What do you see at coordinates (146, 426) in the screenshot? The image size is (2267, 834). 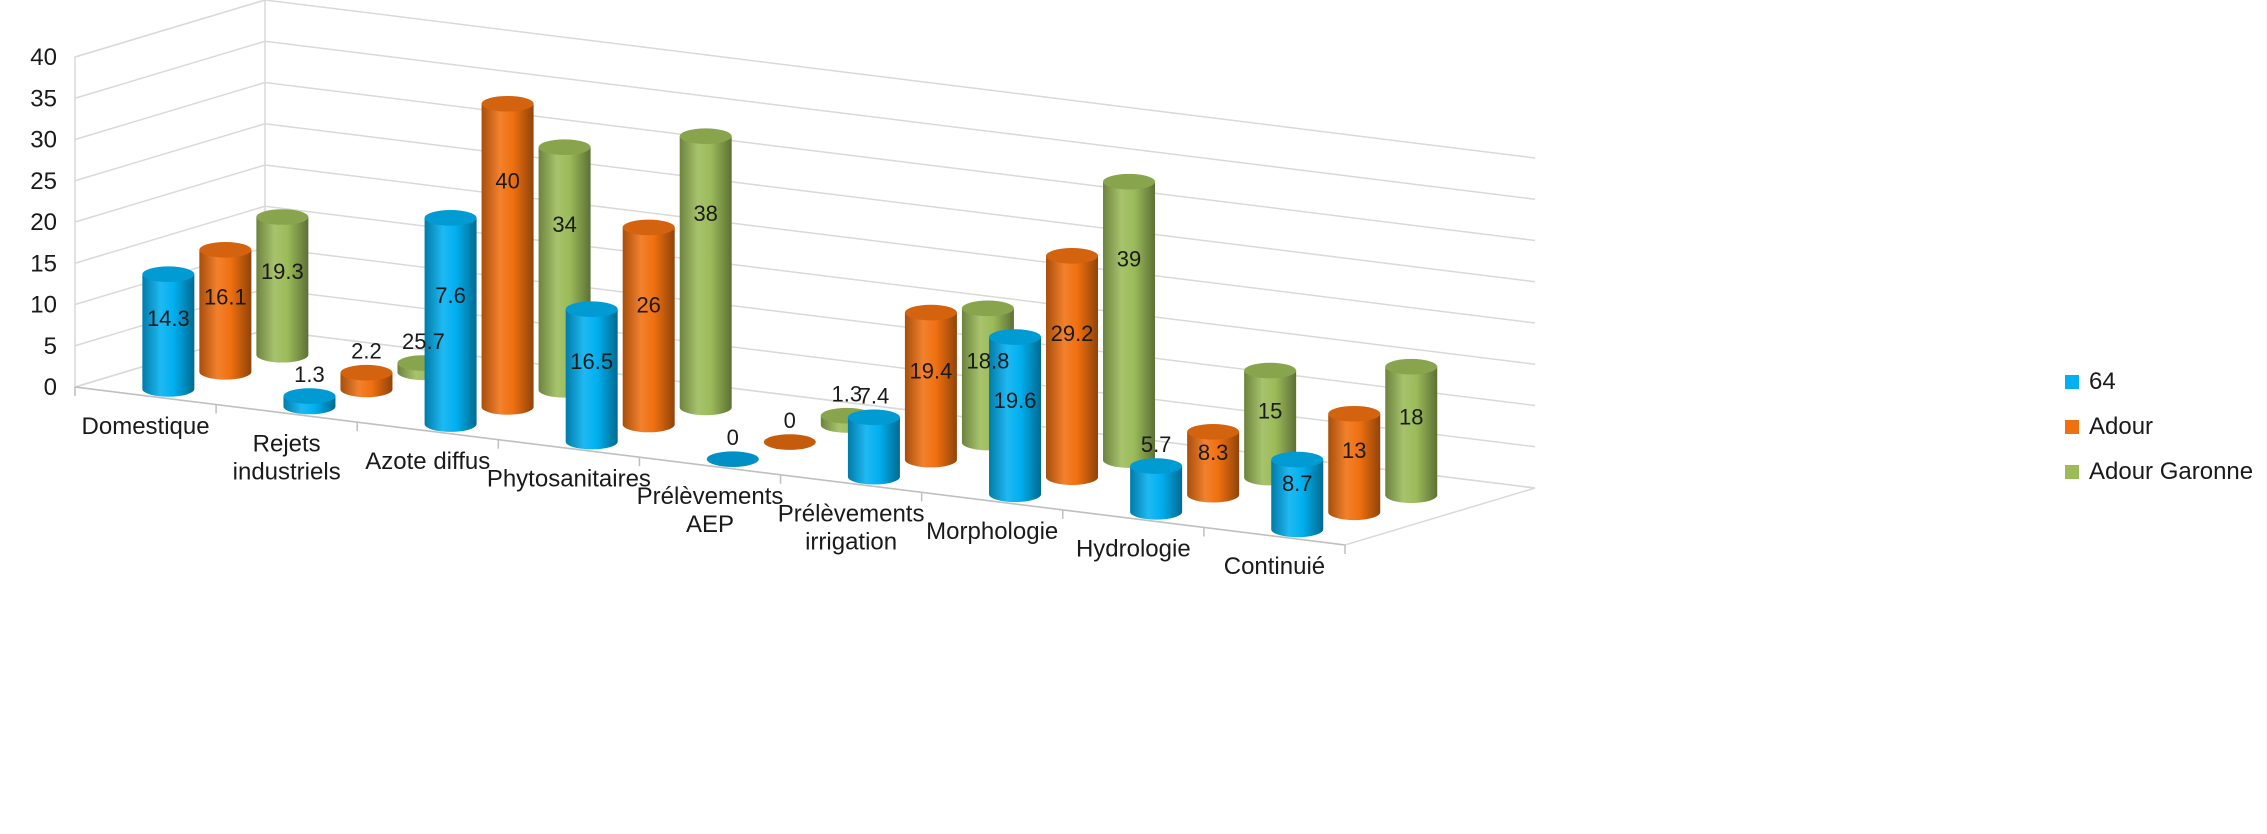 I see `category-label: Domestique` at bounding box center [146, 426].